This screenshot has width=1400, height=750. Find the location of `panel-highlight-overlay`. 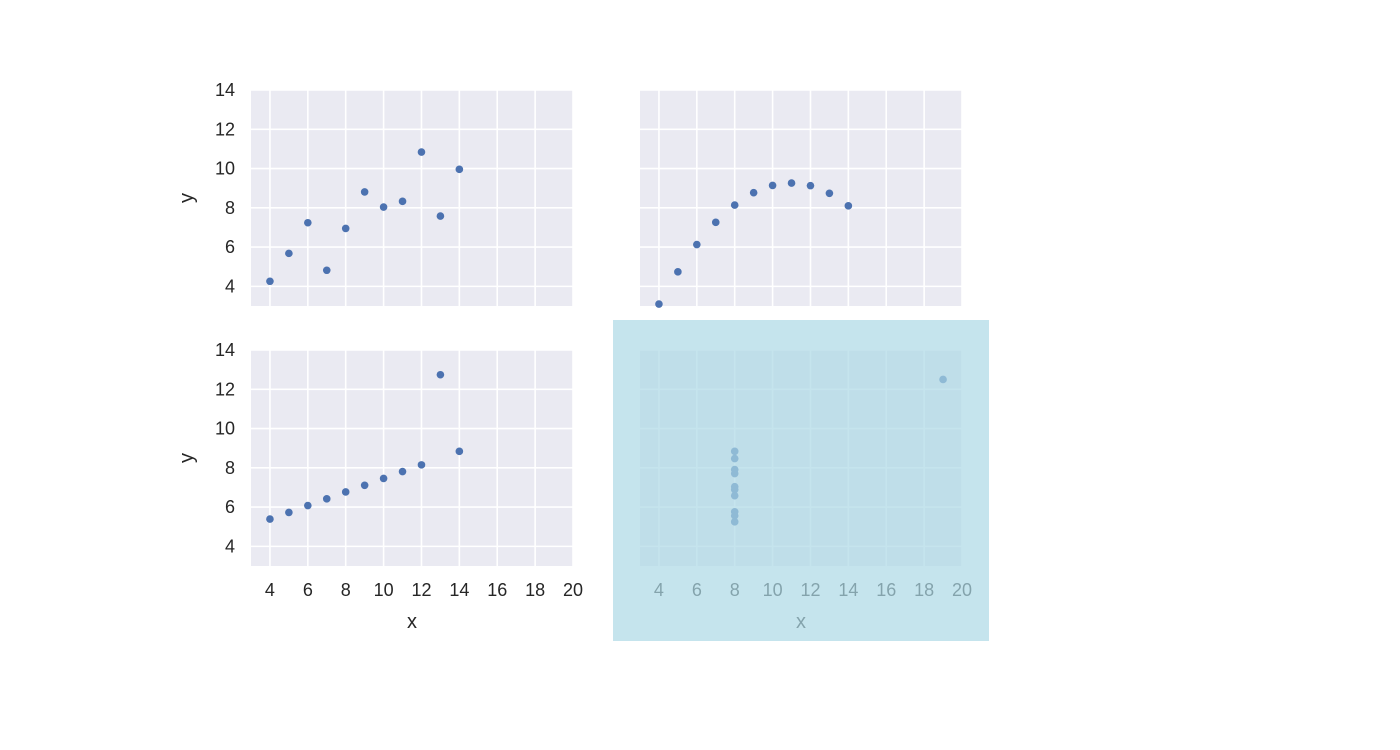

panel-highlight-overlay is located at coordinates (801, 480).